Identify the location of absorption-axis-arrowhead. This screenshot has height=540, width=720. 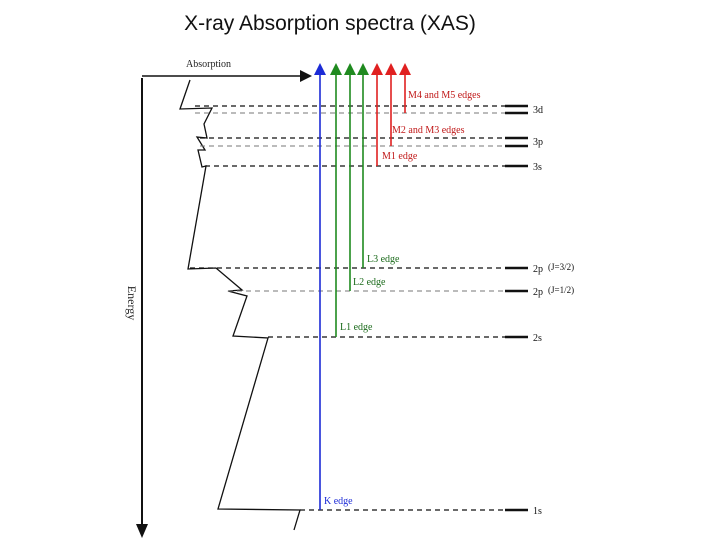
(306, 76).